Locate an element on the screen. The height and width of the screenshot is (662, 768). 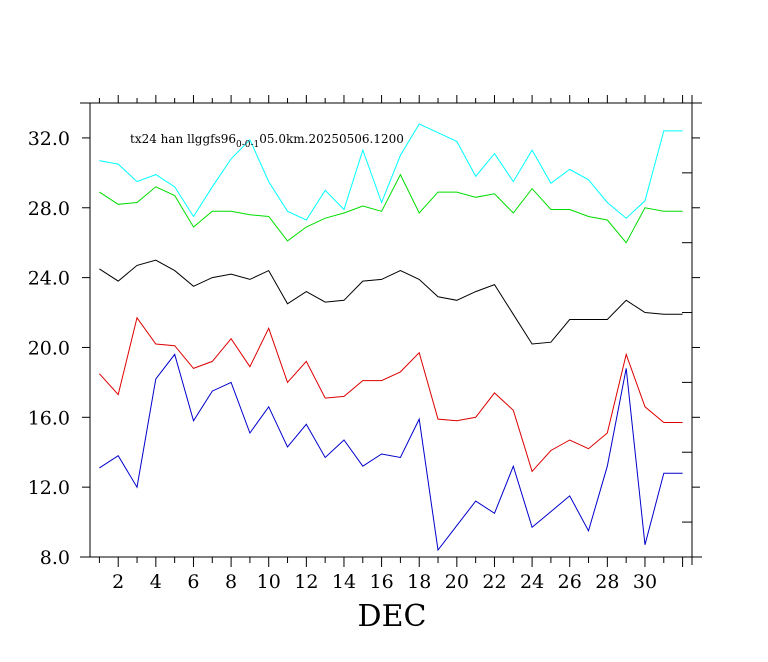
x-tick-label: 16 is located at coordinates (382, 582).